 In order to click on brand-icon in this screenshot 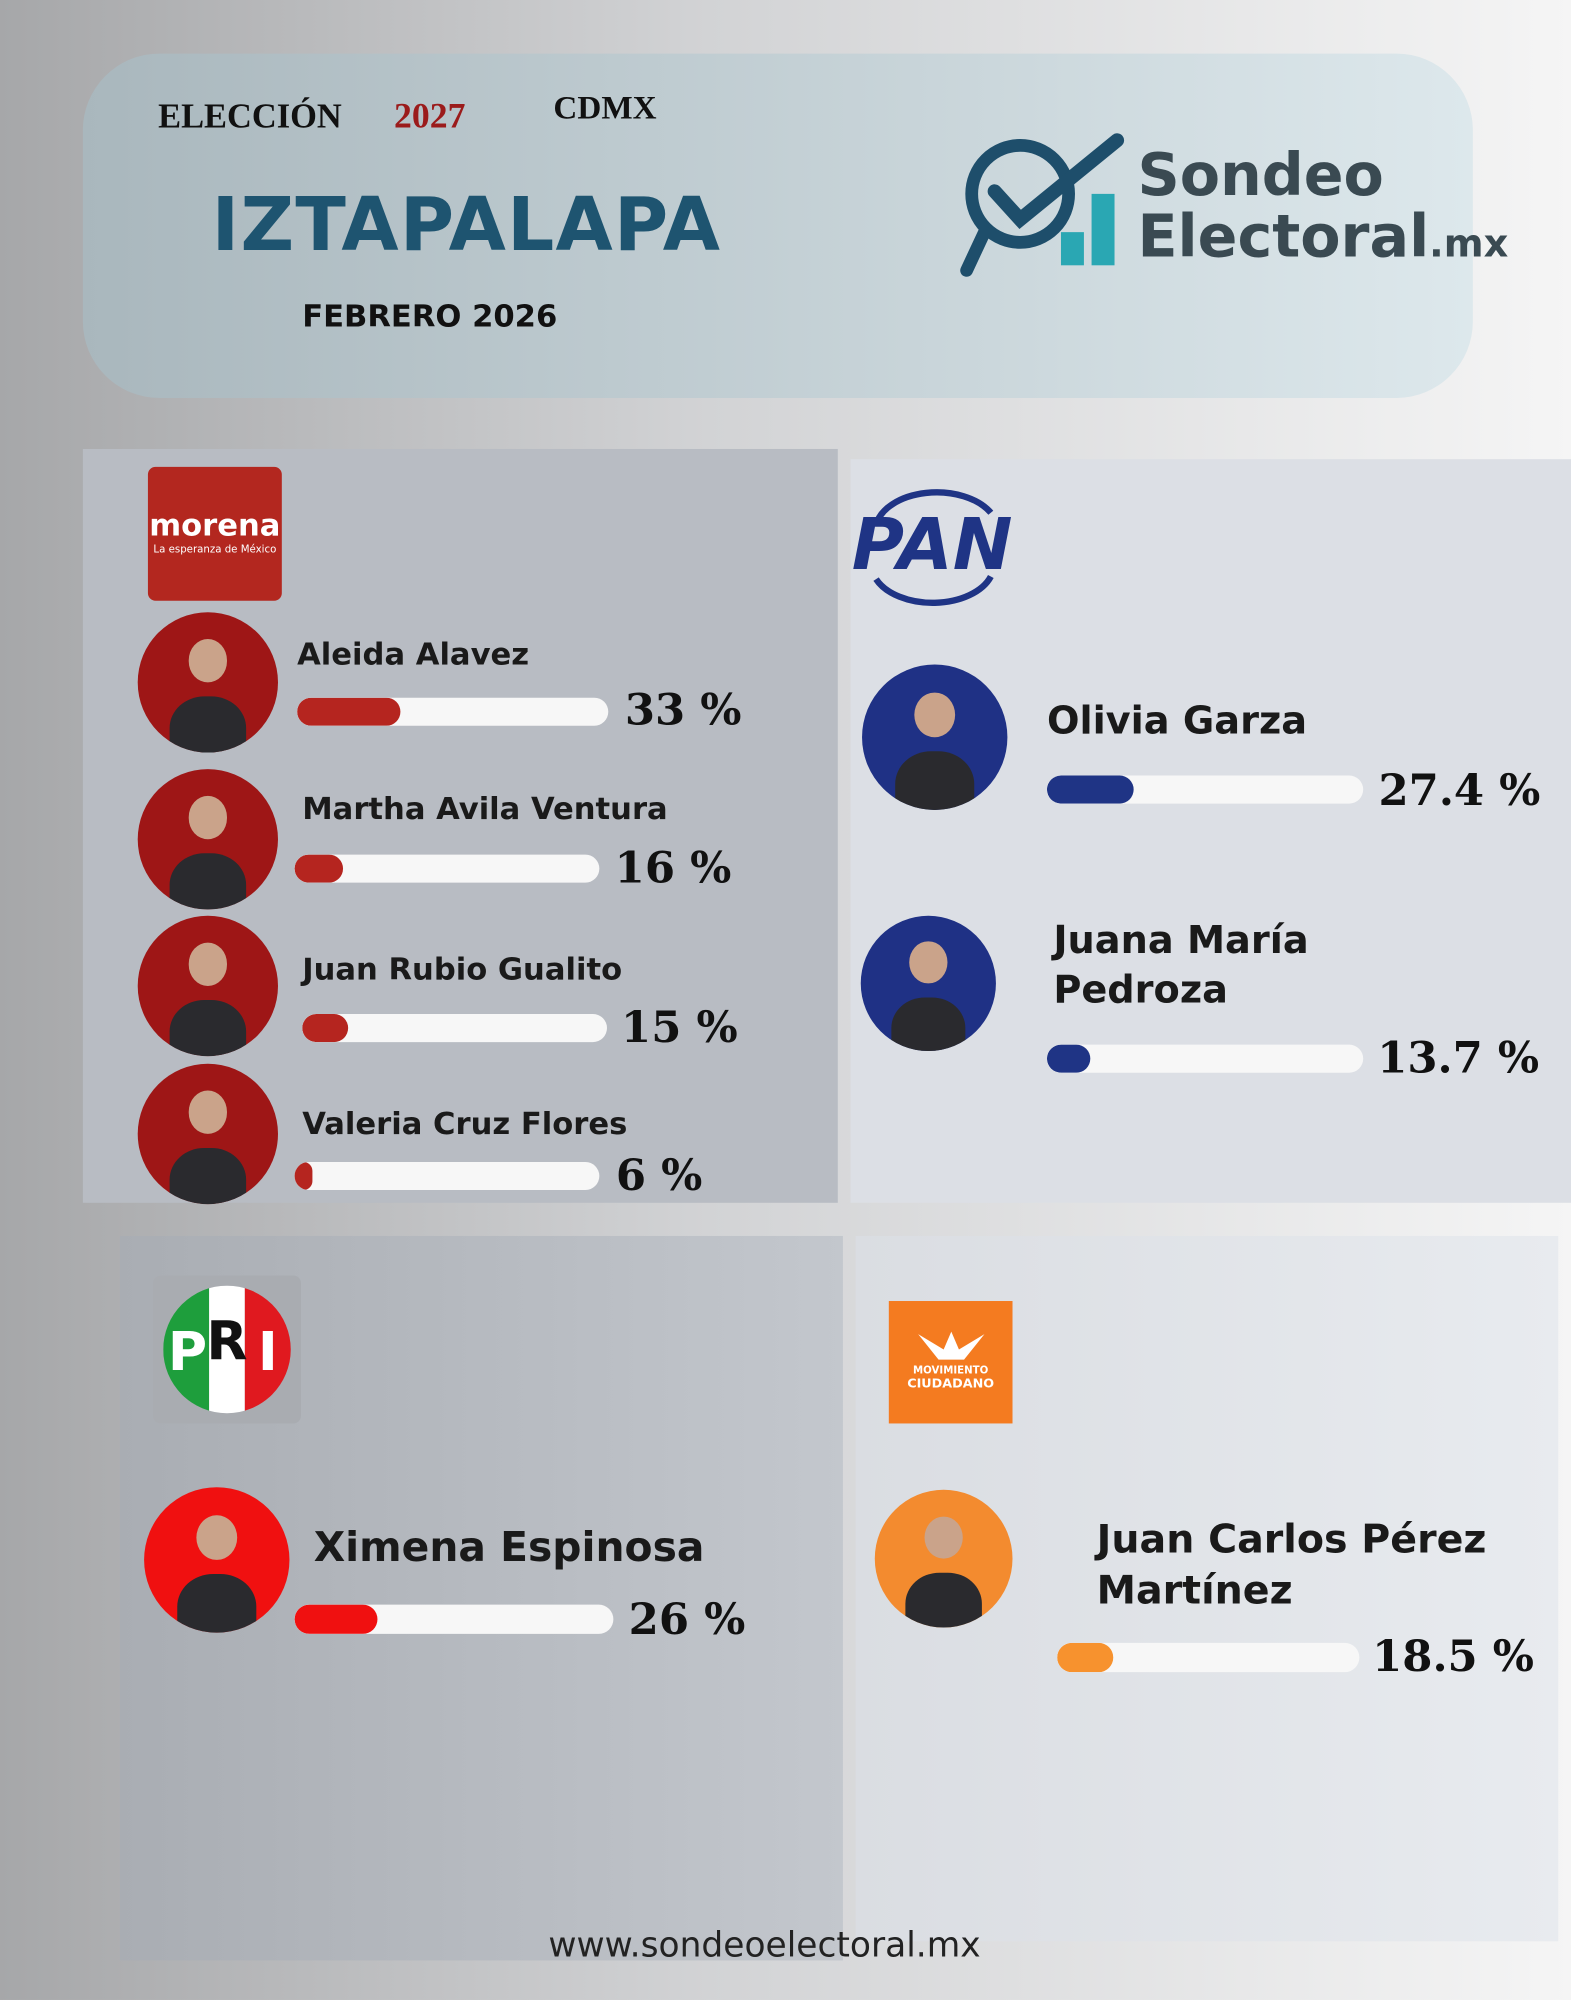, I will do `click(1042, 205)`.